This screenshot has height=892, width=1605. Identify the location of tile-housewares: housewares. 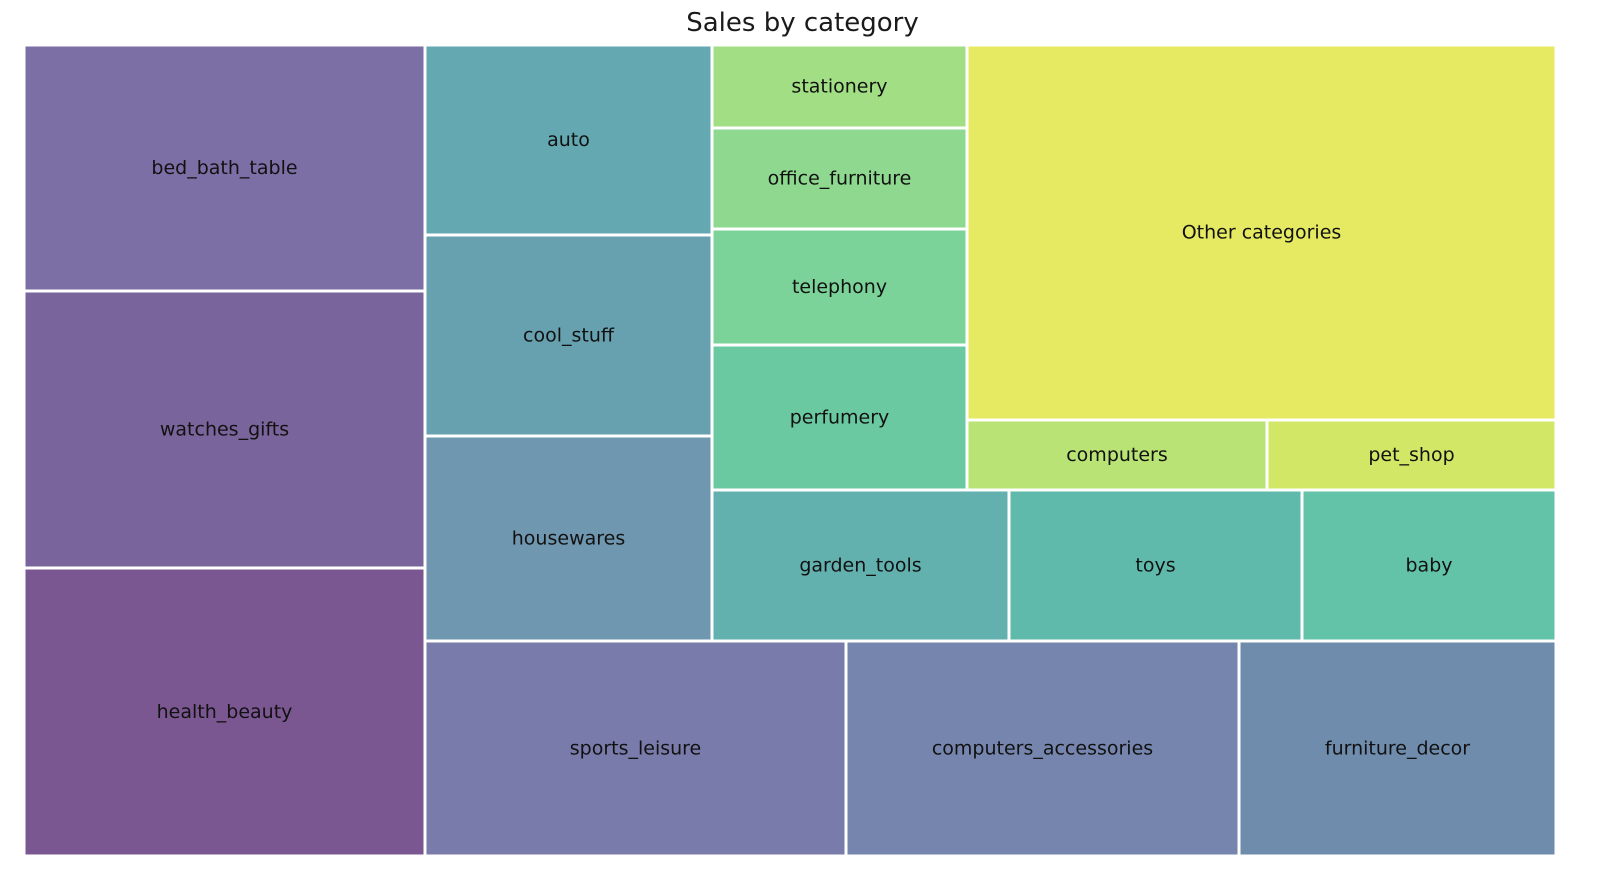
(568, 538).